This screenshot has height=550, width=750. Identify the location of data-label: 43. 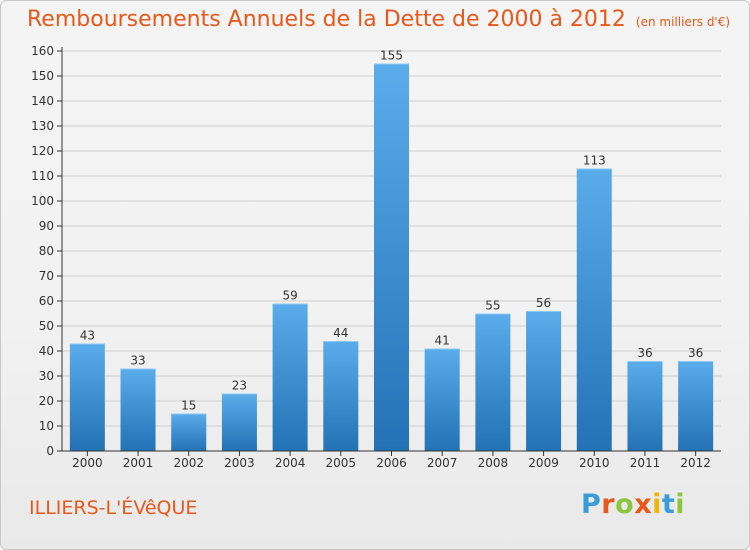
(87, 336).